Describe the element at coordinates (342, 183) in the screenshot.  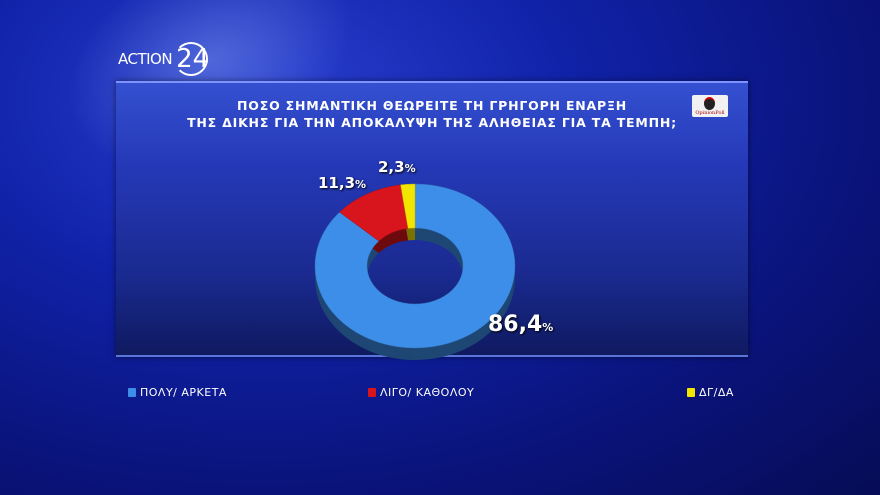
I see `data-label-1: 11,3%` at that location.